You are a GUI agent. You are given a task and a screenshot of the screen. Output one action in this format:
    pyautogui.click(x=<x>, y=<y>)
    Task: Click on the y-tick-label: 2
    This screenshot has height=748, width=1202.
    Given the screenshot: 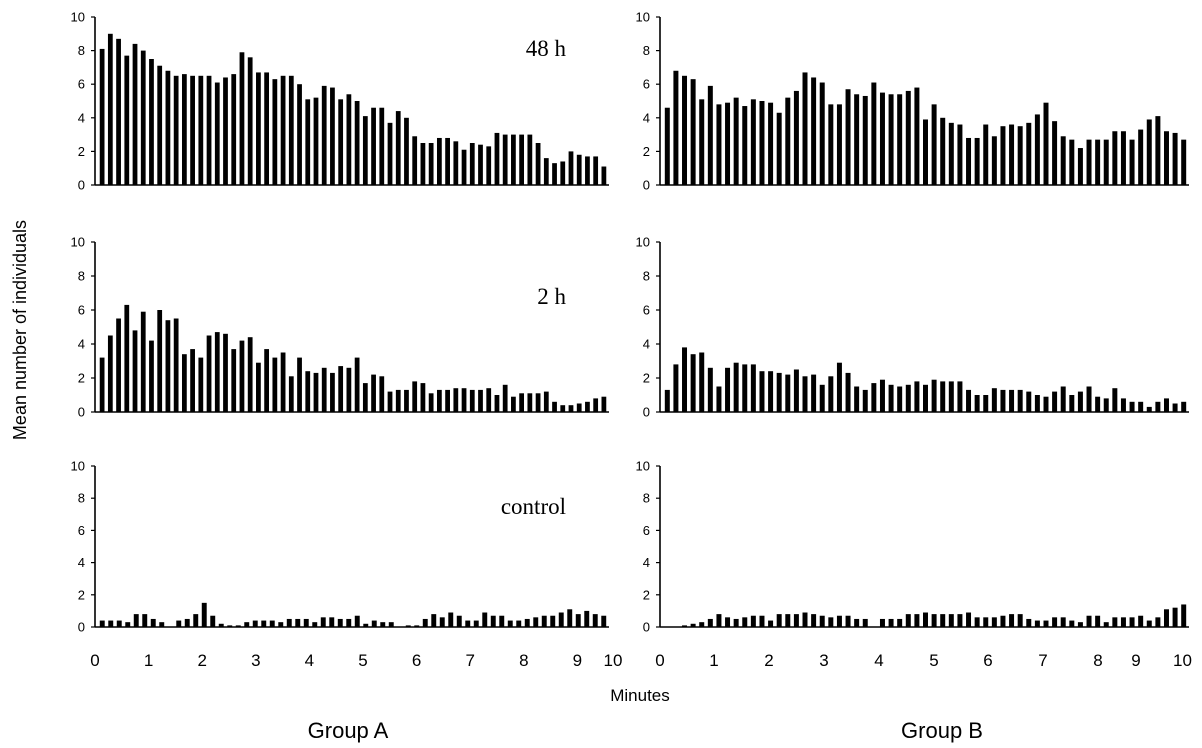 What is the action you would take?
    pyautogui.click(x=646, y=151)
    